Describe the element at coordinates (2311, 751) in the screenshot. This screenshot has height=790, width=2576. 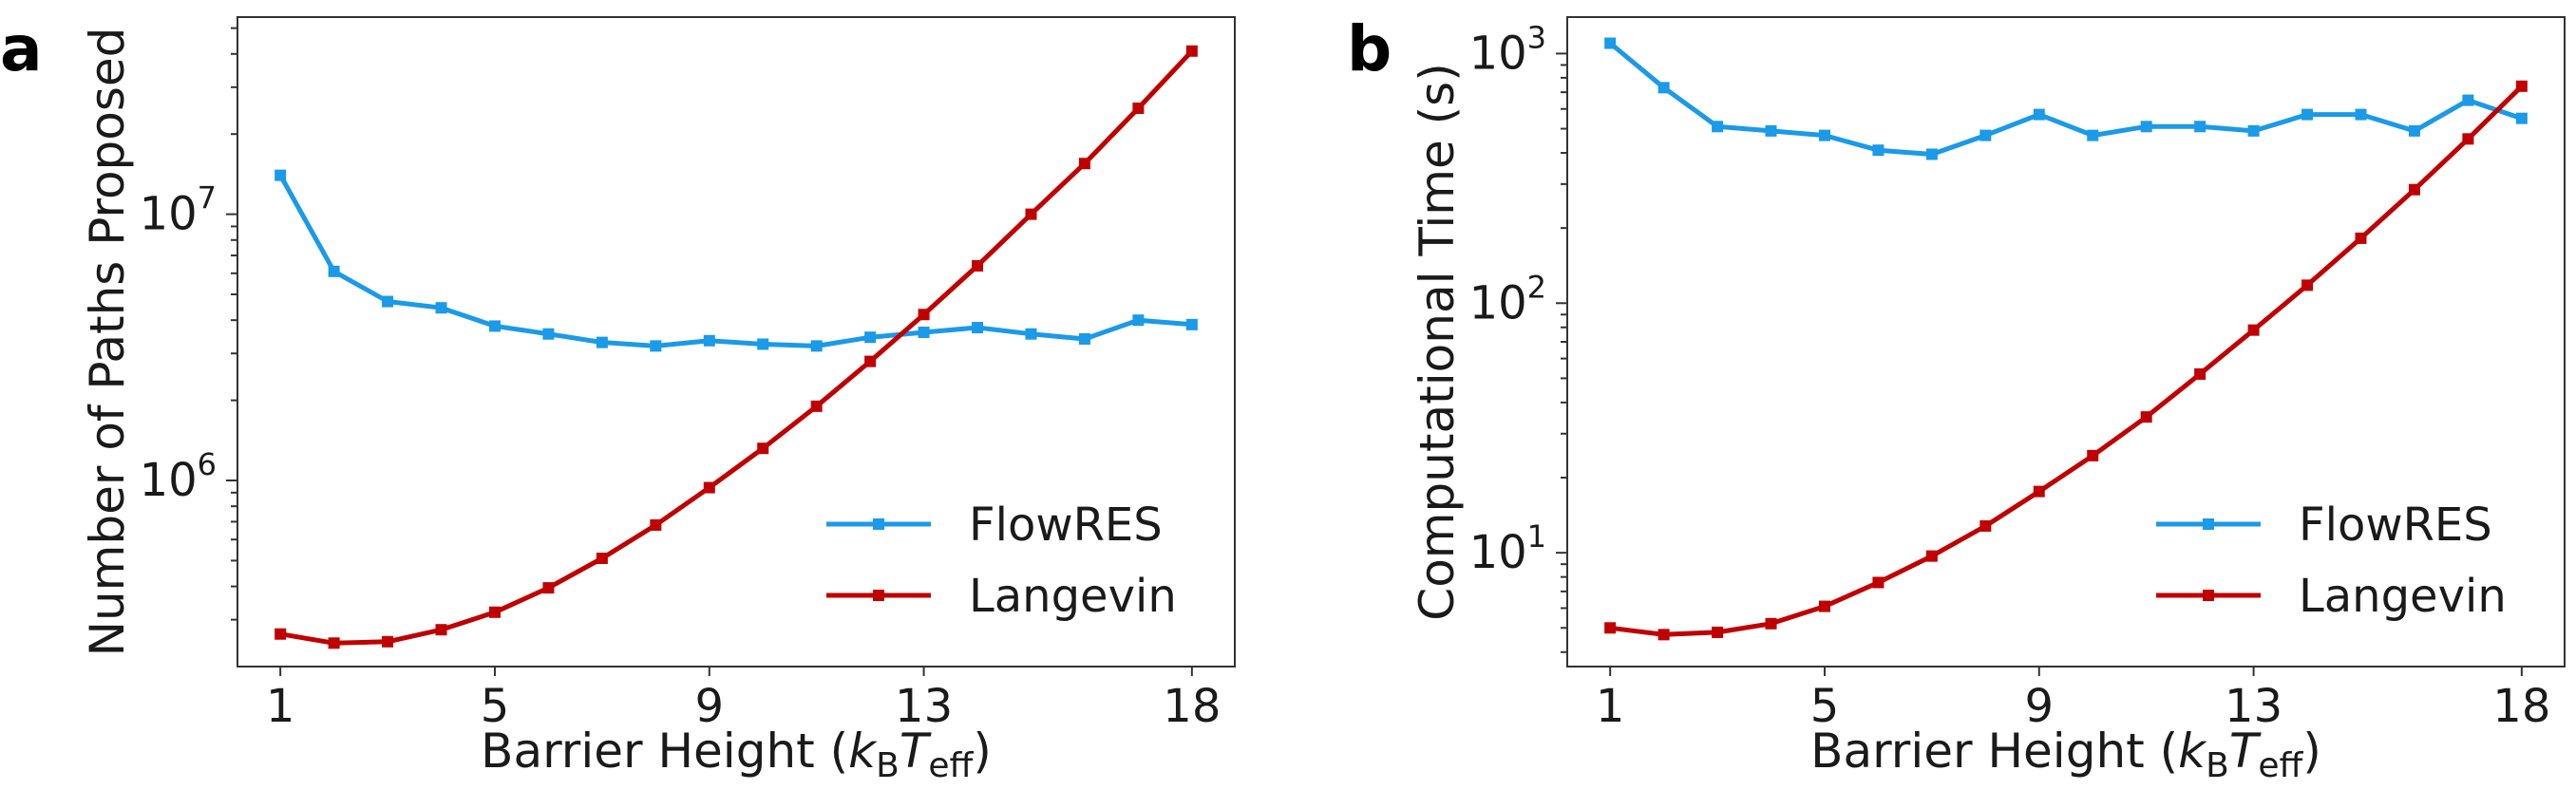
I see `x-axis-label-b-post: )` at that location.